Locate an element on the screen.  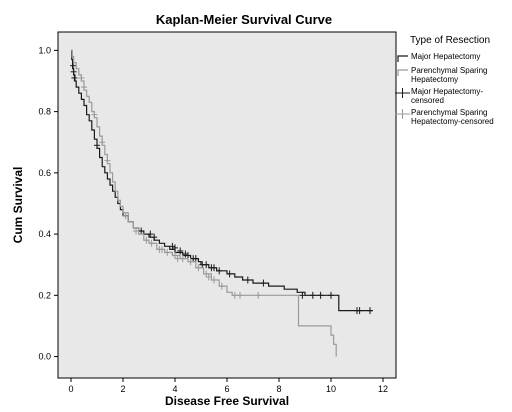
legend-title: Type of Resection is located at coordinates (450, 40).